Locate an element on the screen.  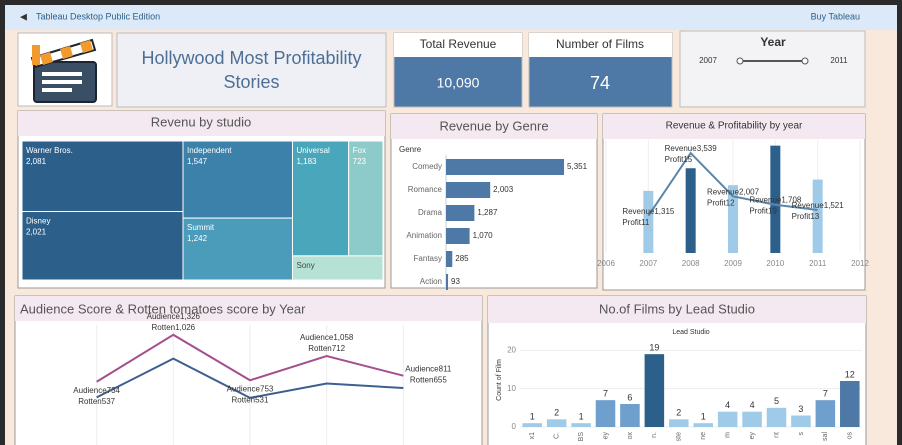
data-label: Revenue1,315 is located at coordinates (648, 211).